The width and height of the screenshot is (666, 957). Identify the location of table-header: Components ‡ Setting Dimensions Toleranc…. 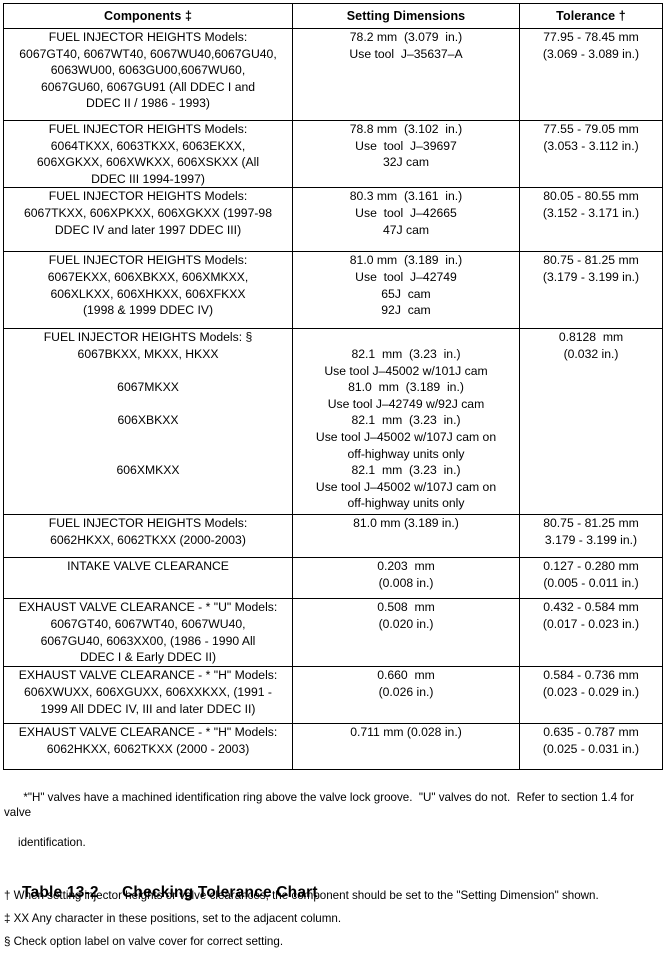
(333, 16).